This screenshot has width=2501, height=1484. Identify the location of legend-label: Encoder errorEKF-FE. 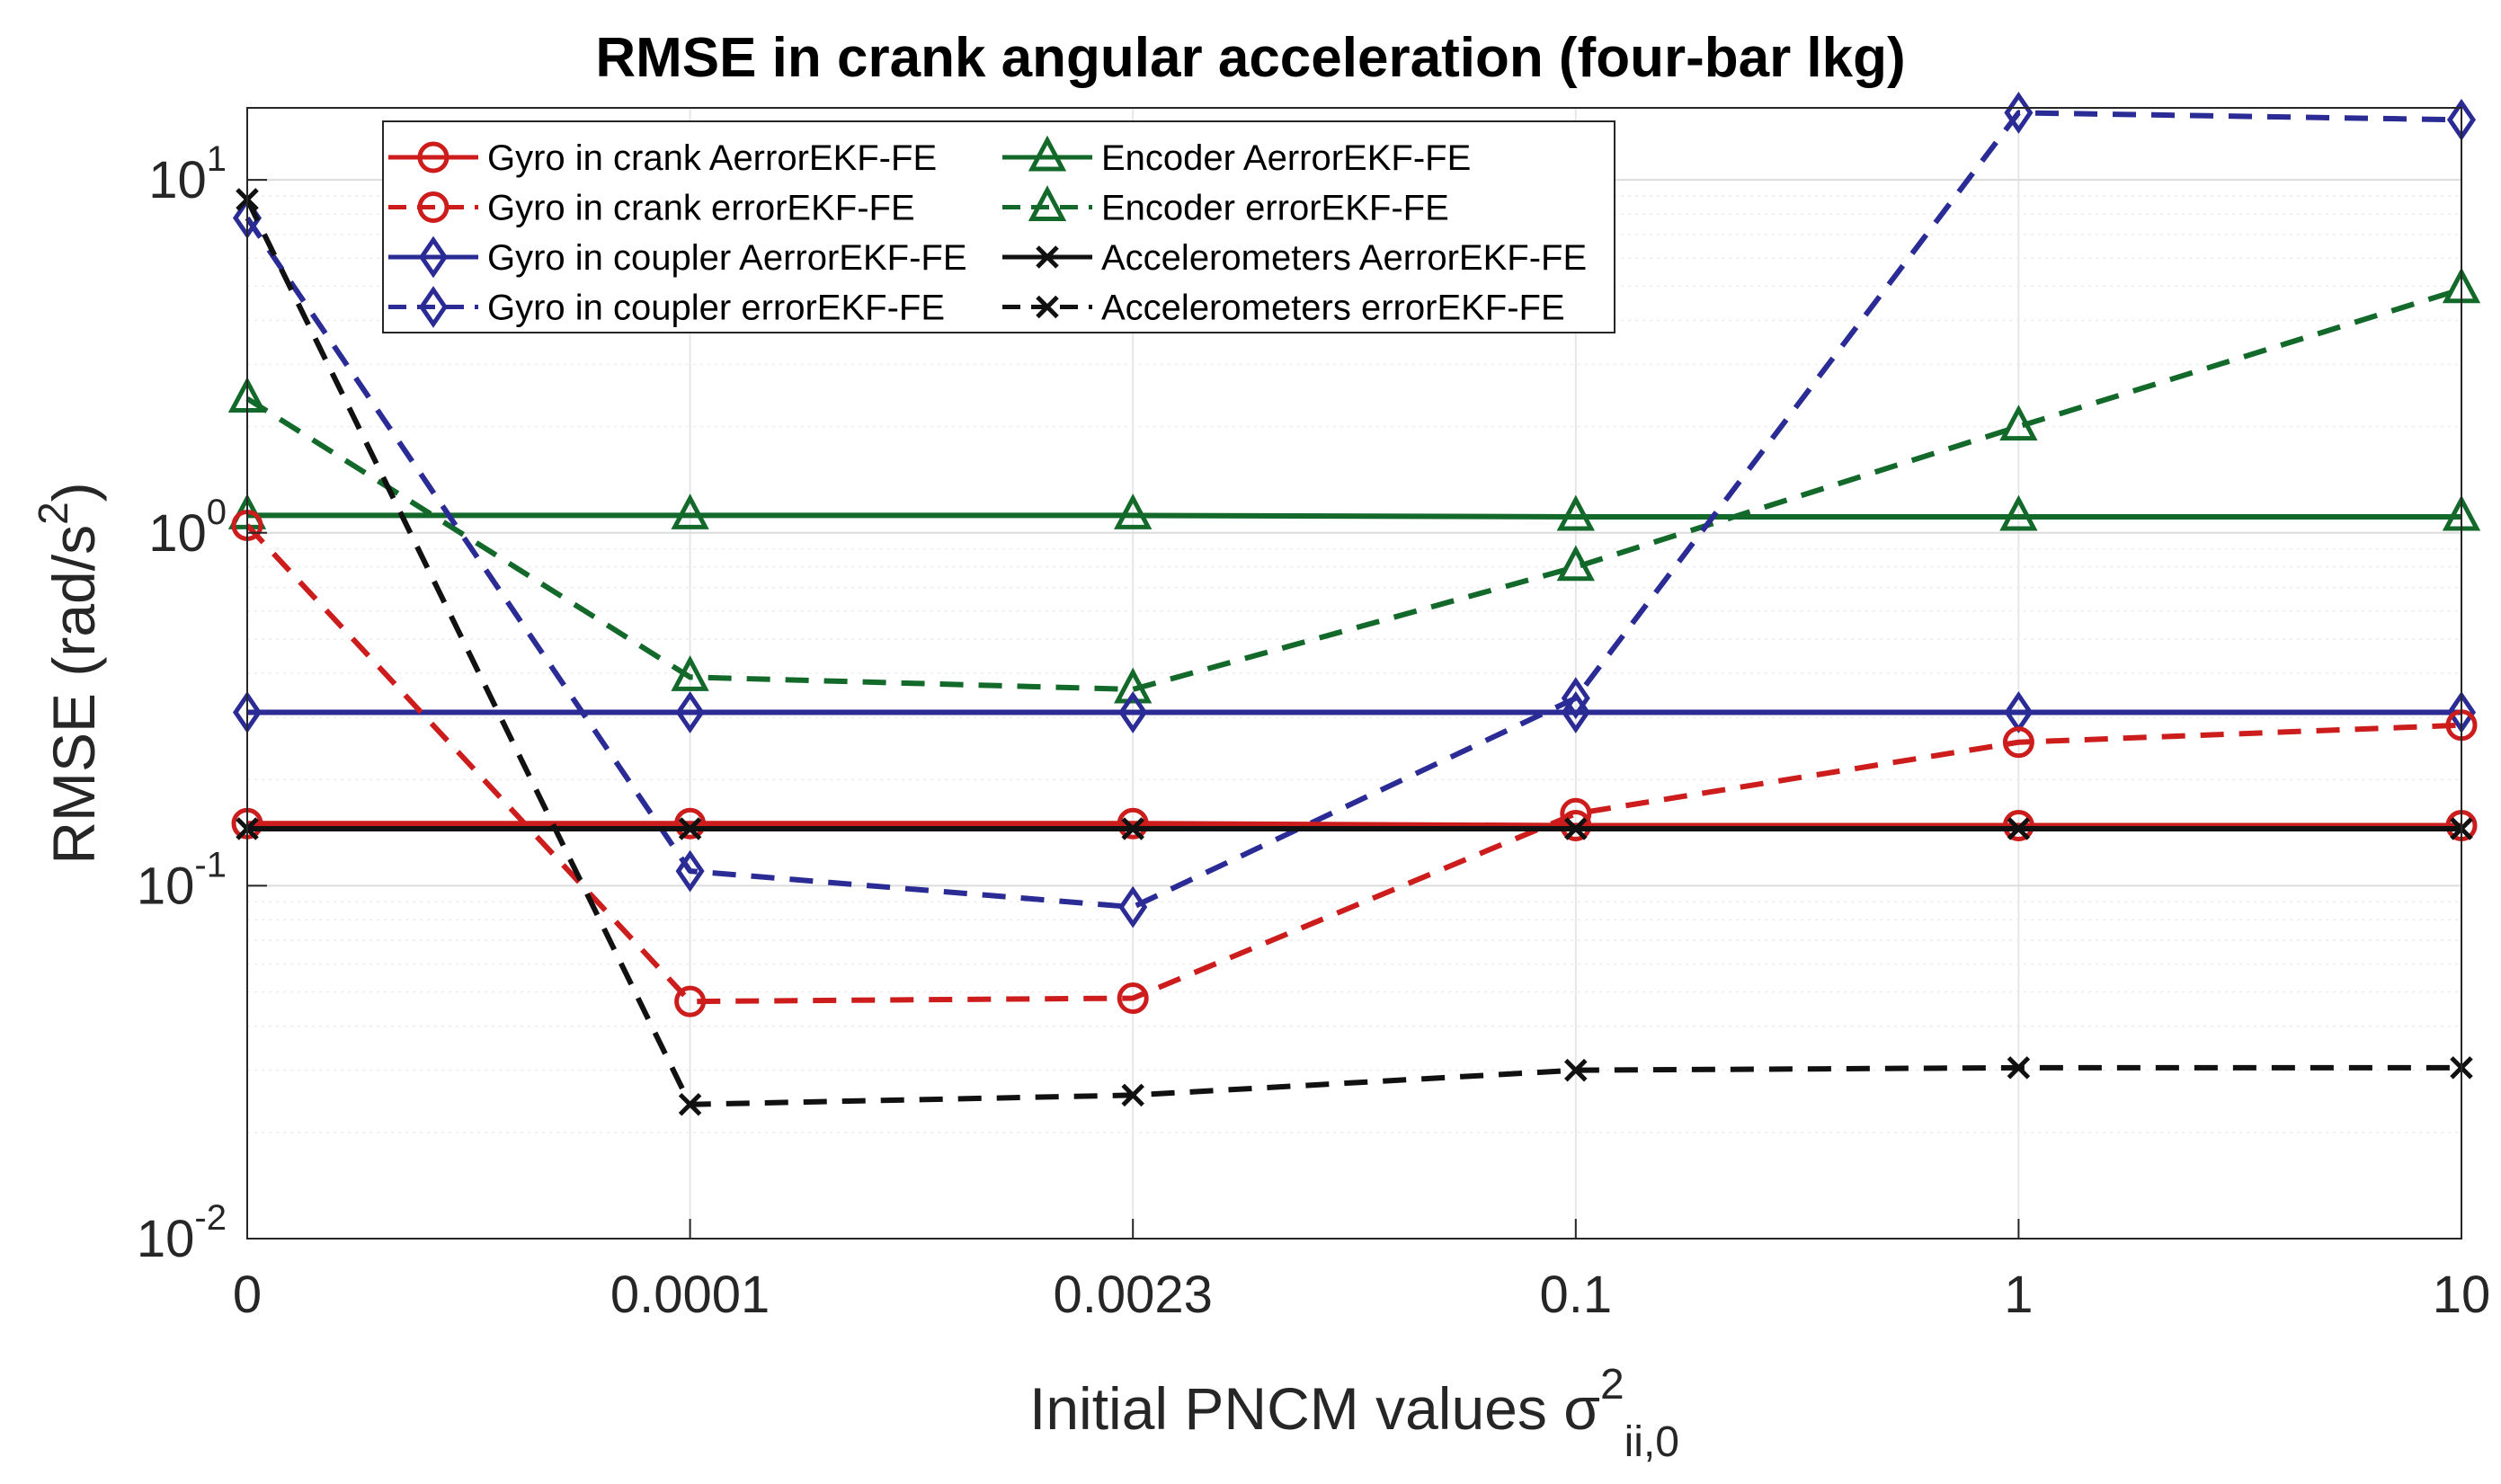
(1275, 208).